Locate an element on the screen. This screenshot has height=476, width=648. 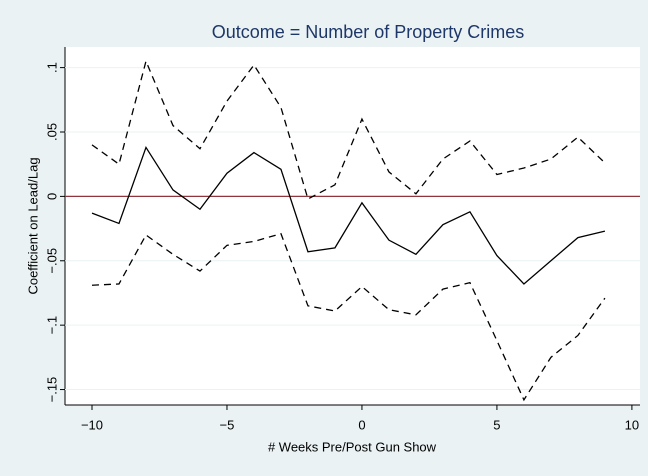
x-tick-label: −5 is located at coordinates (227, 424).